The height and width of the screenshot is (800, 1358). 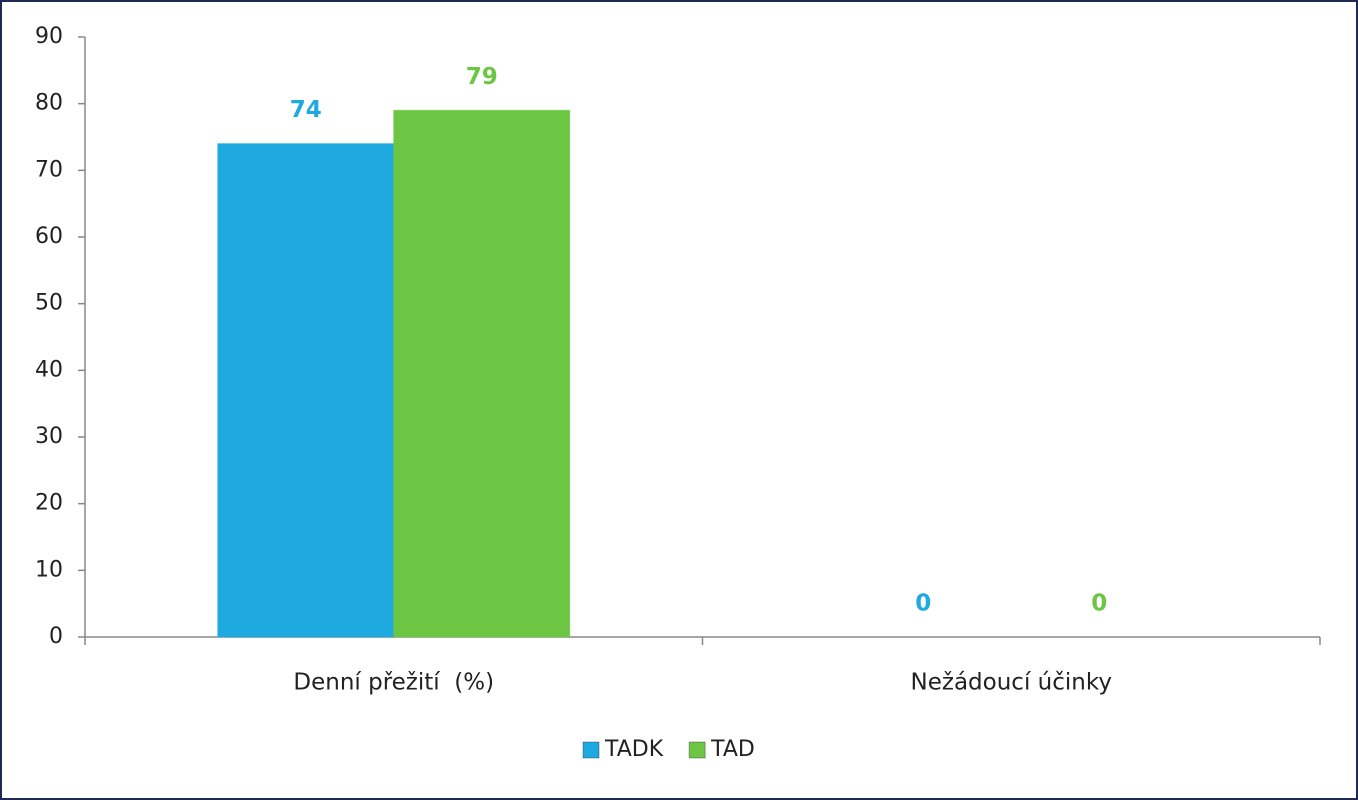 I want to click on y-tick-label: 40, so click(x=49, y=369).